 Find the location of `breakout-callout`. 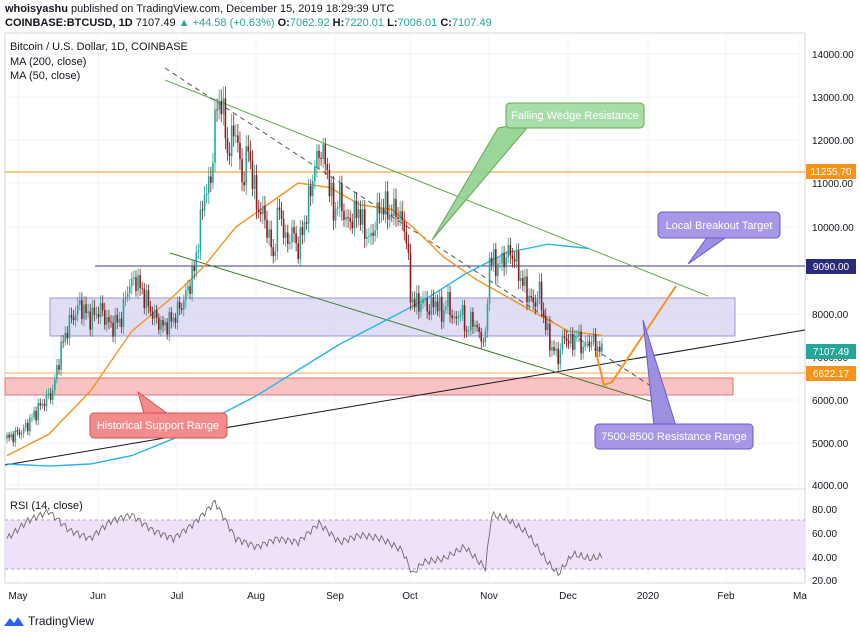

breakout-callout is located at coordinates (719, 225).